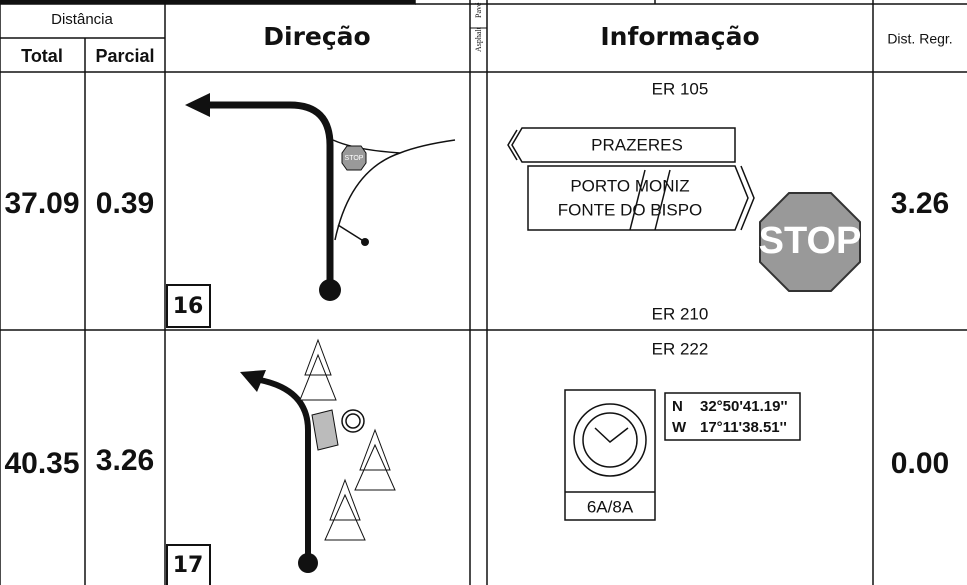 The height and width of the screenshot is (585, 967). Describe the element at coordinates (919, 39) in the screenshot. I see `header-remaining: Dist. Regr.` at that location.